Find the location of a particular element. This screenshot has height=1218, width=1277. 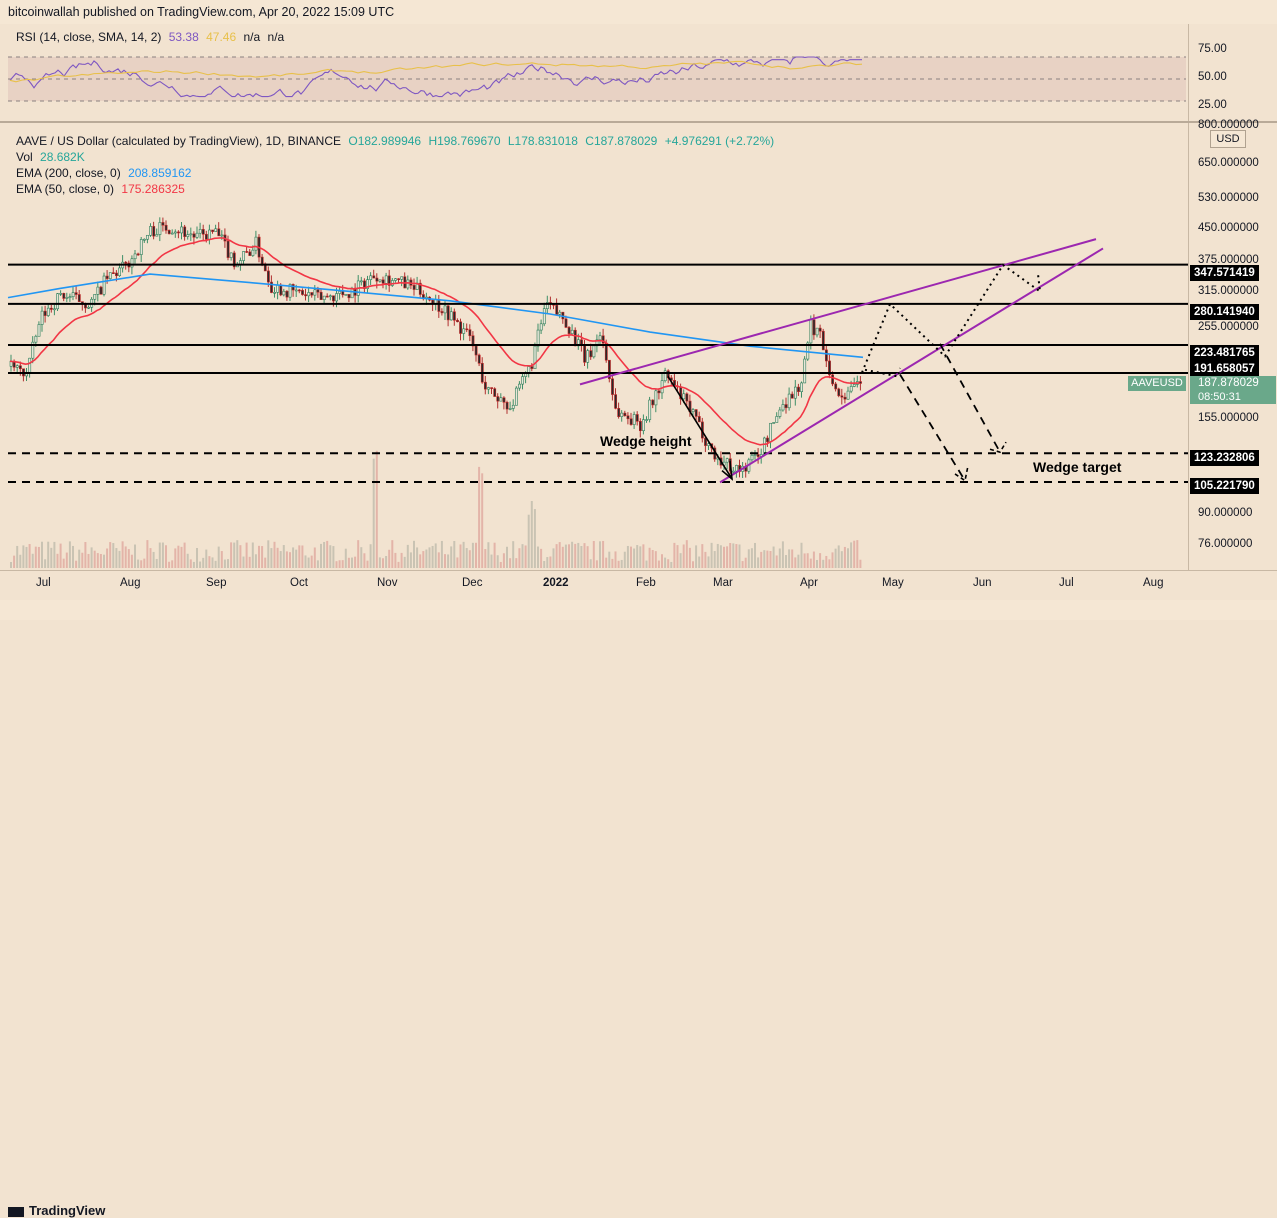

rsi-sma-value: 47.46 is located at coordinates (221, 37).